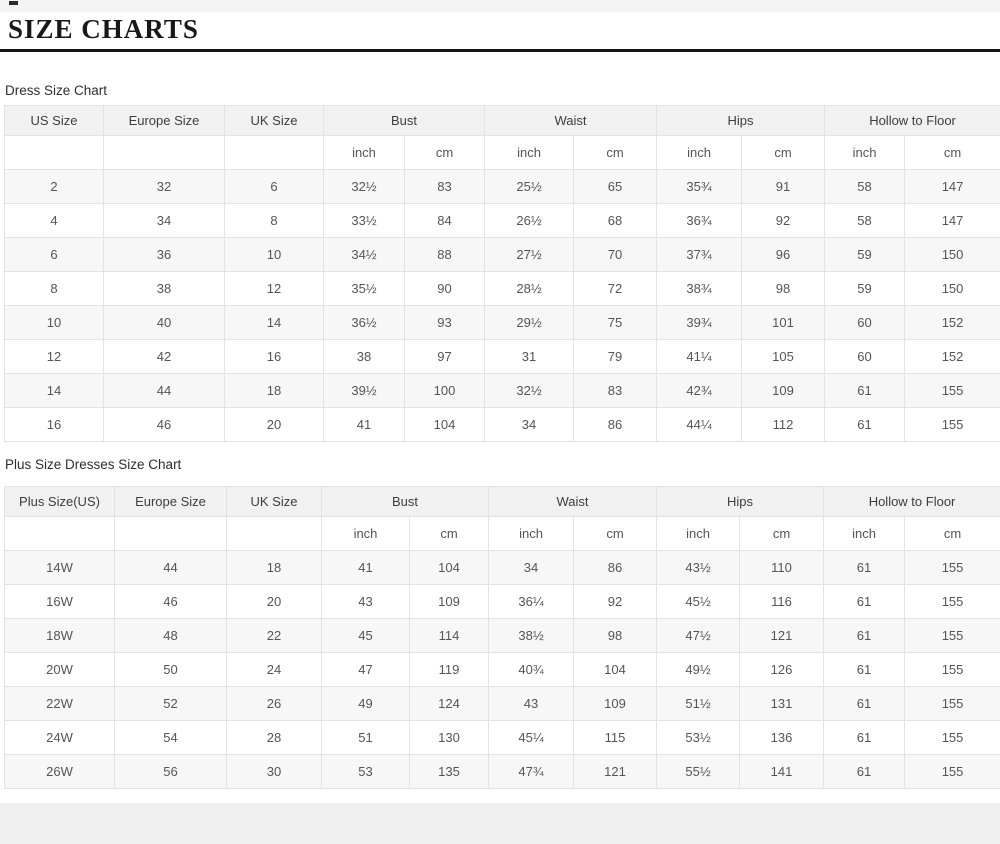  Describe the element at coordinates (449, 738) in the screenshot. I see `table-cell: 130` at that location.